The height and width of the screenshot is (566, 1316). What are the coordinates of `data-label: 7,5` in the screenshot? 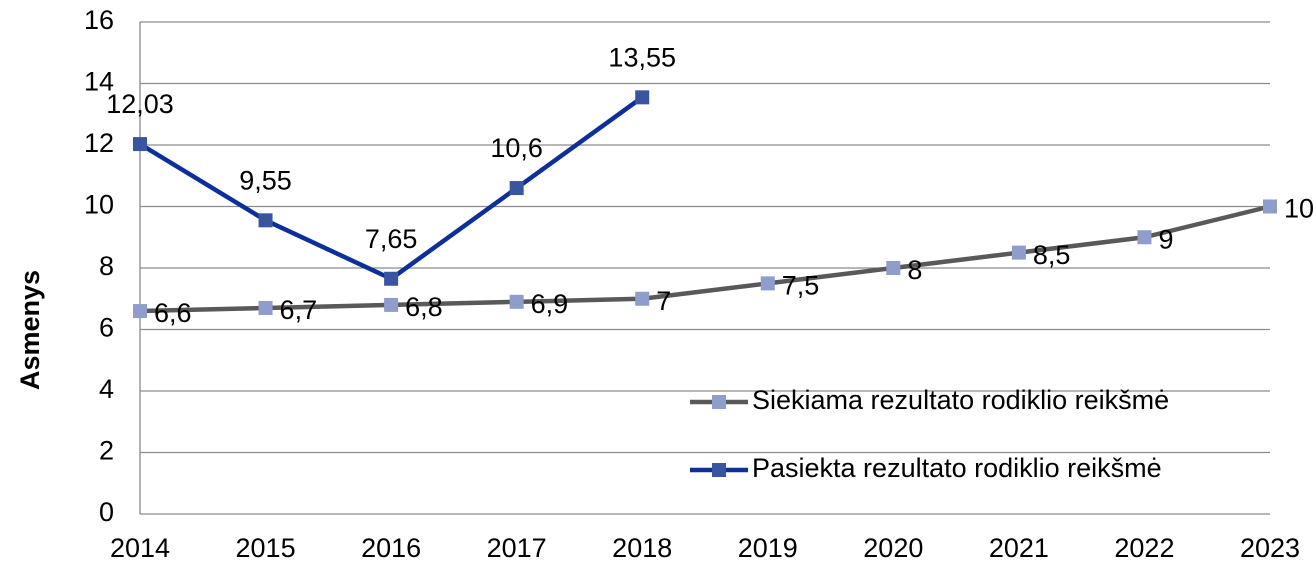 It's located at (801, 286).